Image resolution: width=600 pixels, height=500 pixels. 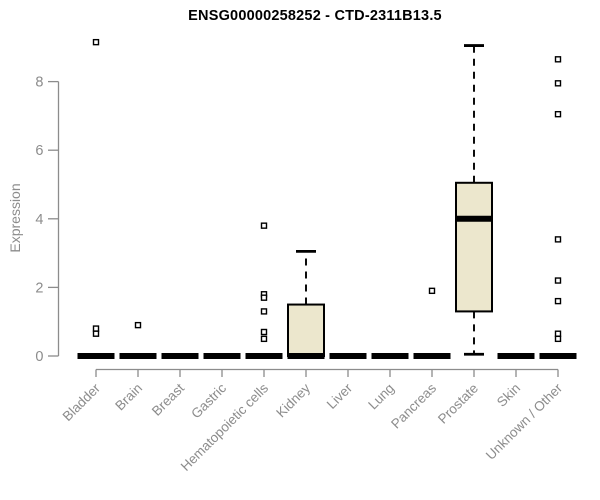 What do you see at coordinates (39, 83) in the screenshot?
I see `y-tick-label: 8` at bounding box center [39, 83].